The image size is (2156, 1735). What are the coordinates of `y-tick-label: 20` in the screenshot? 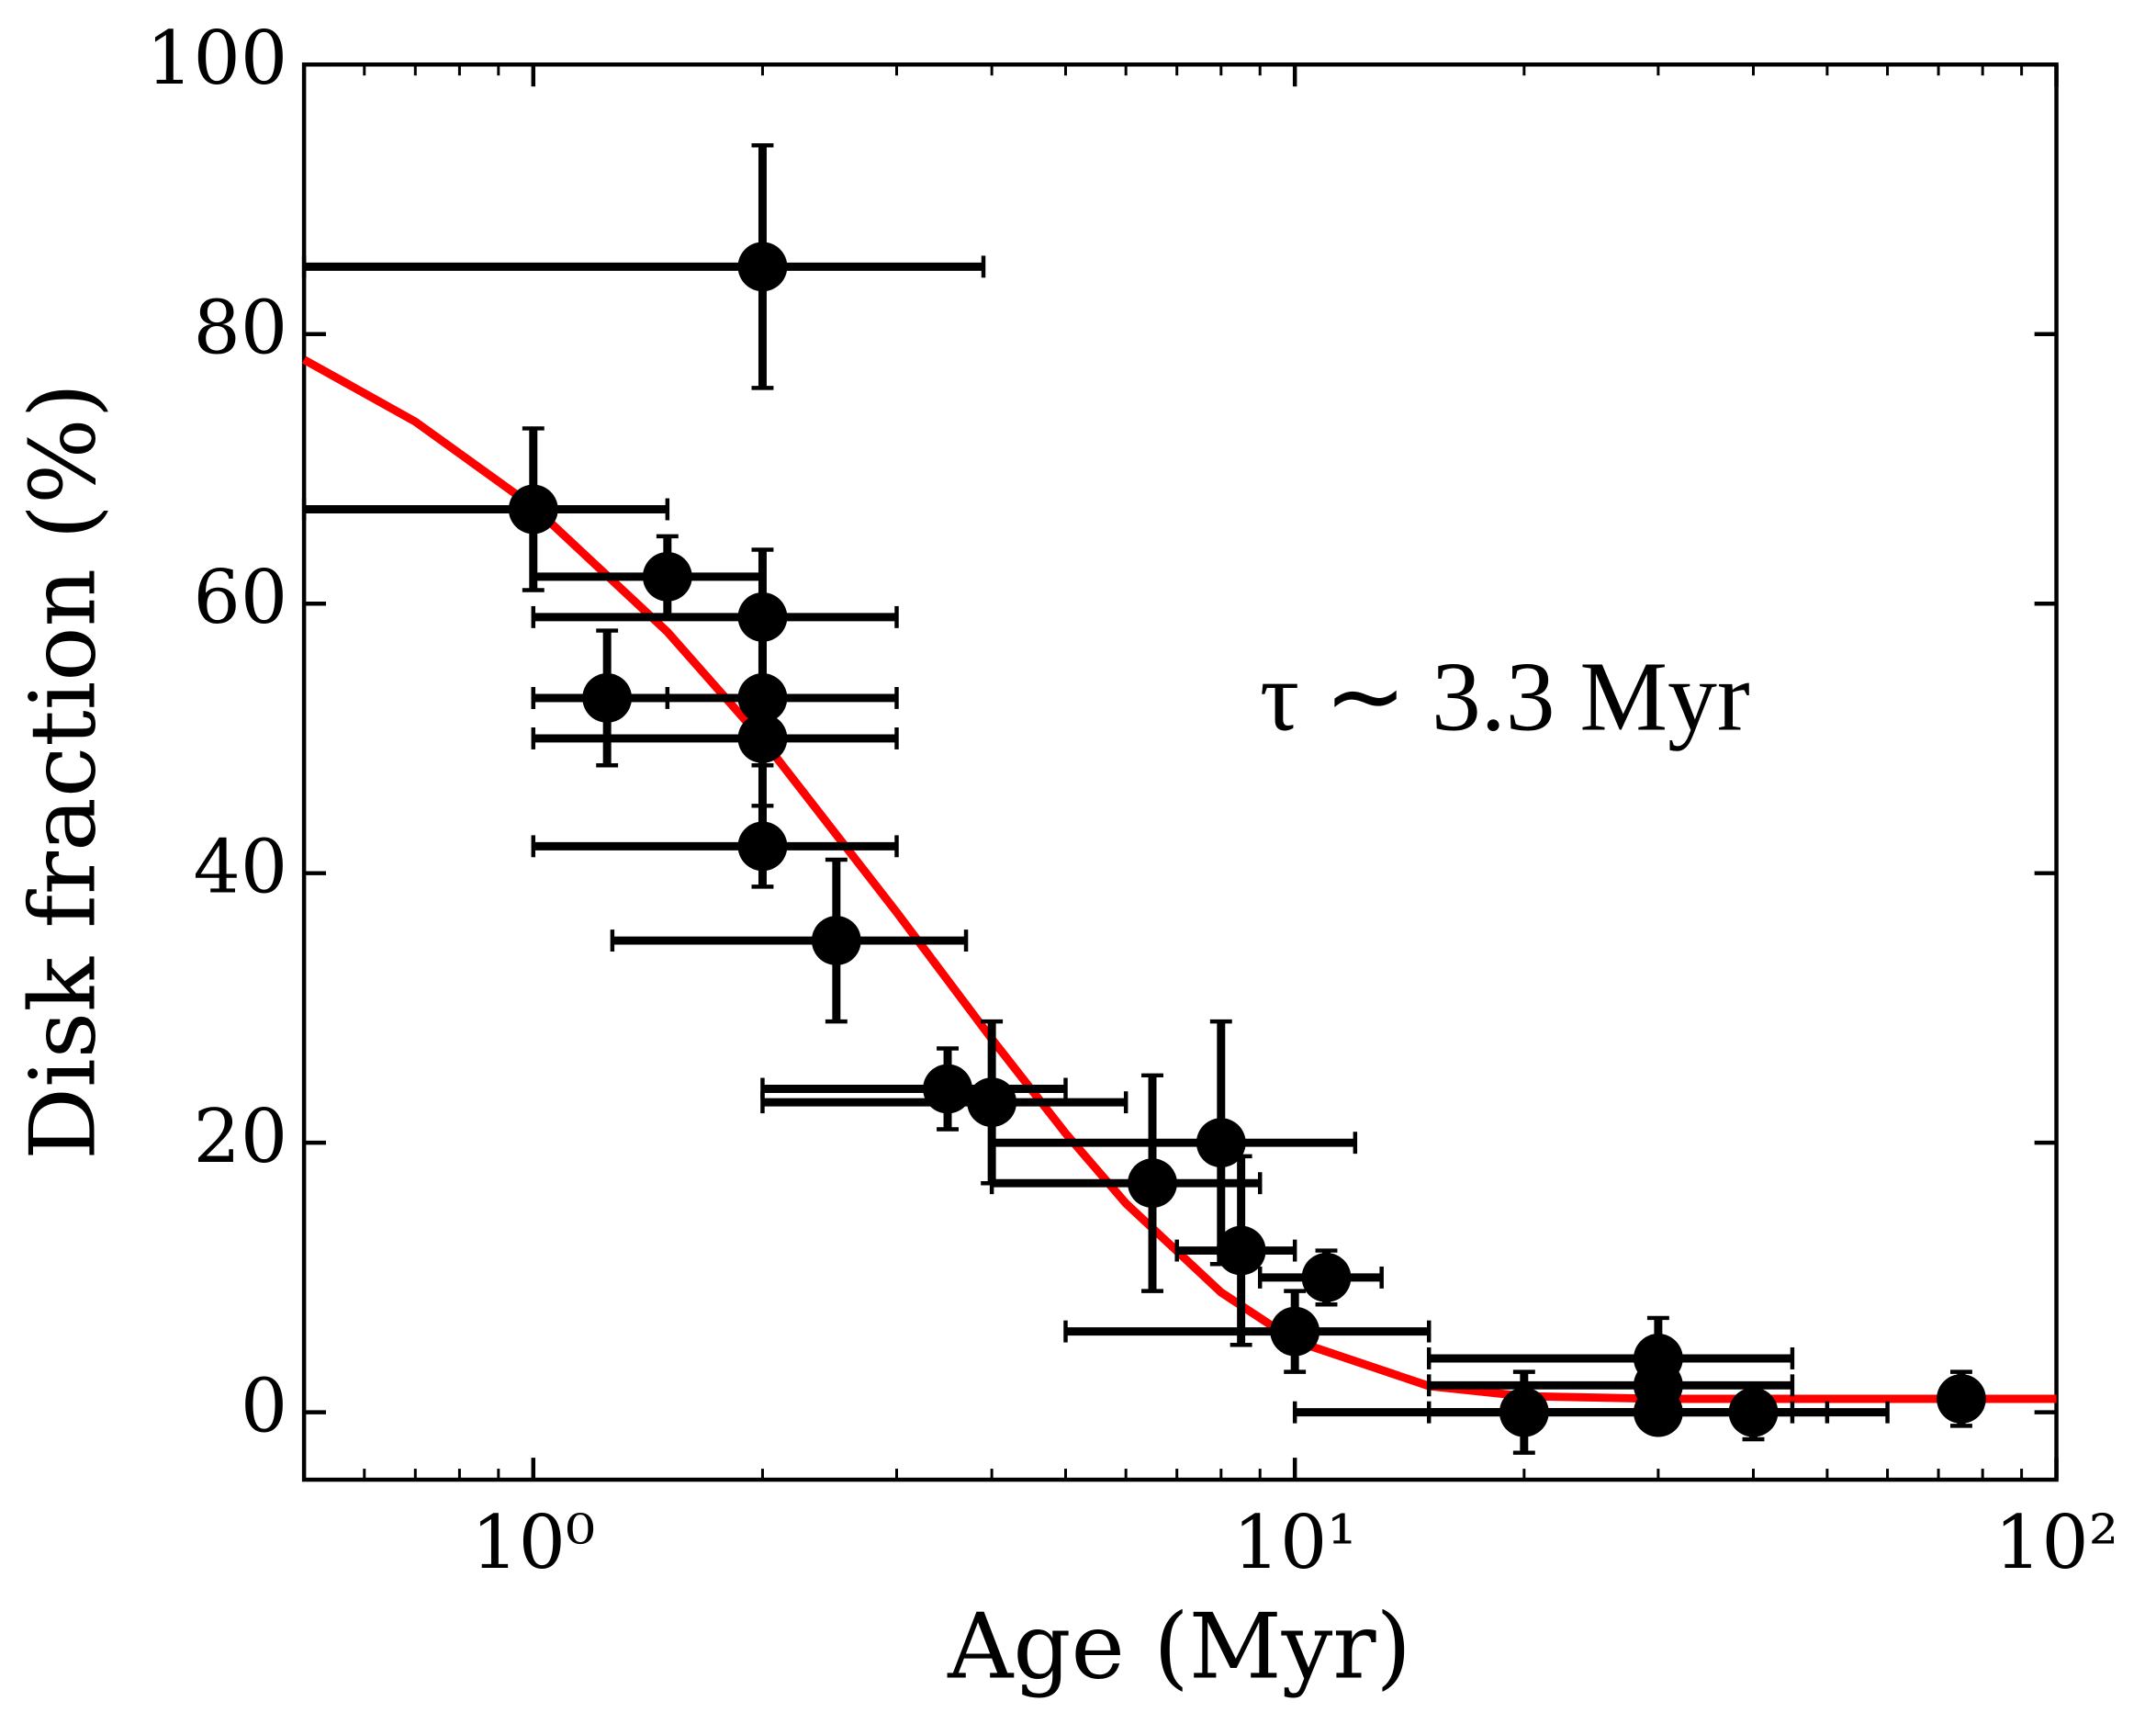 It's located at (241, 1137).